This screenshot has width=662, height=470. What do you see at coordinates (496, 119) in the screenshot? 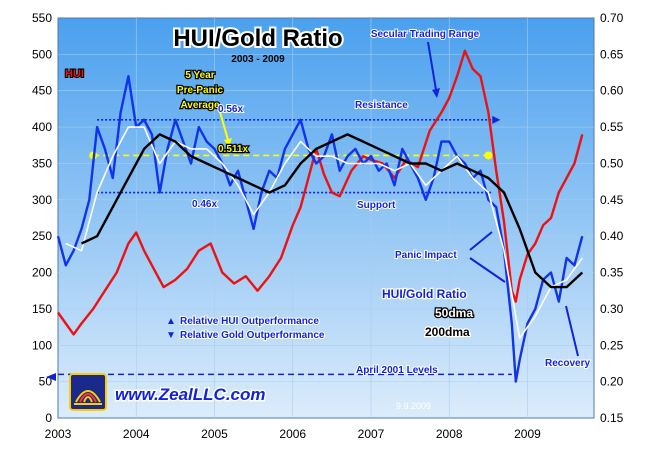
I see `resistance-arrowhead` at bounding box center [496, 119].